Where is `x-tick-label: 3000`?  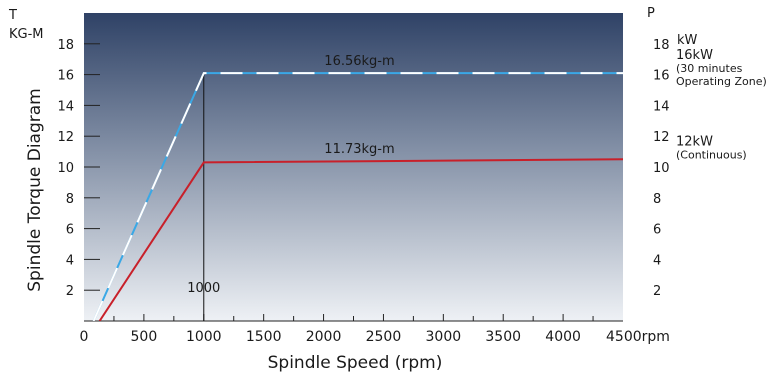
x-tick-label: 3000 is located at coordinates (444, 337).